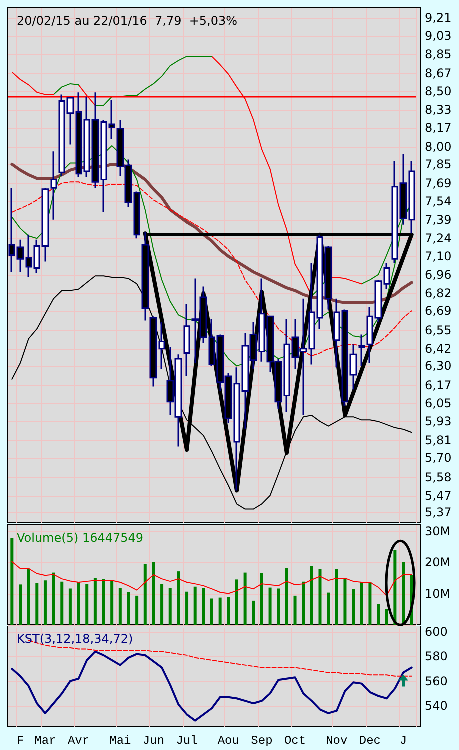 Image resolution: width=459 pixels, height=750 pixels. What do you see at coordinates (438, 147) in the screenshot?
I see `y-tick-label: 8,00` at bounding box center [438, 147].